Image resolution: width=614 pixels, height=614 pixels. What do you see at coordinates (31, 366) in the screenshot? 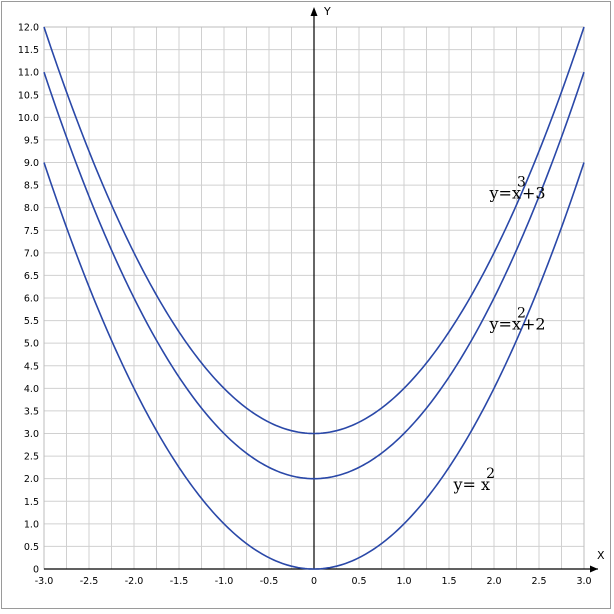
I see `y-tick-label: 4.5` at bounding box center [31, 366].